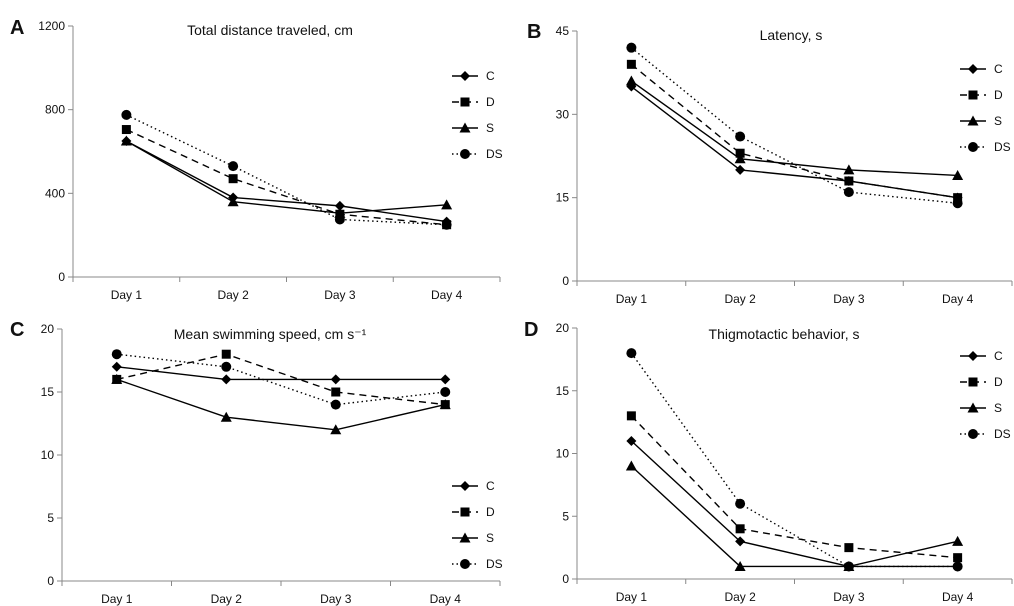 The width and height of the screenshot is (1014, 606). Describe the element at coordinates (17, 330) in the screenshot. I see `panel-letter: C` at that location.